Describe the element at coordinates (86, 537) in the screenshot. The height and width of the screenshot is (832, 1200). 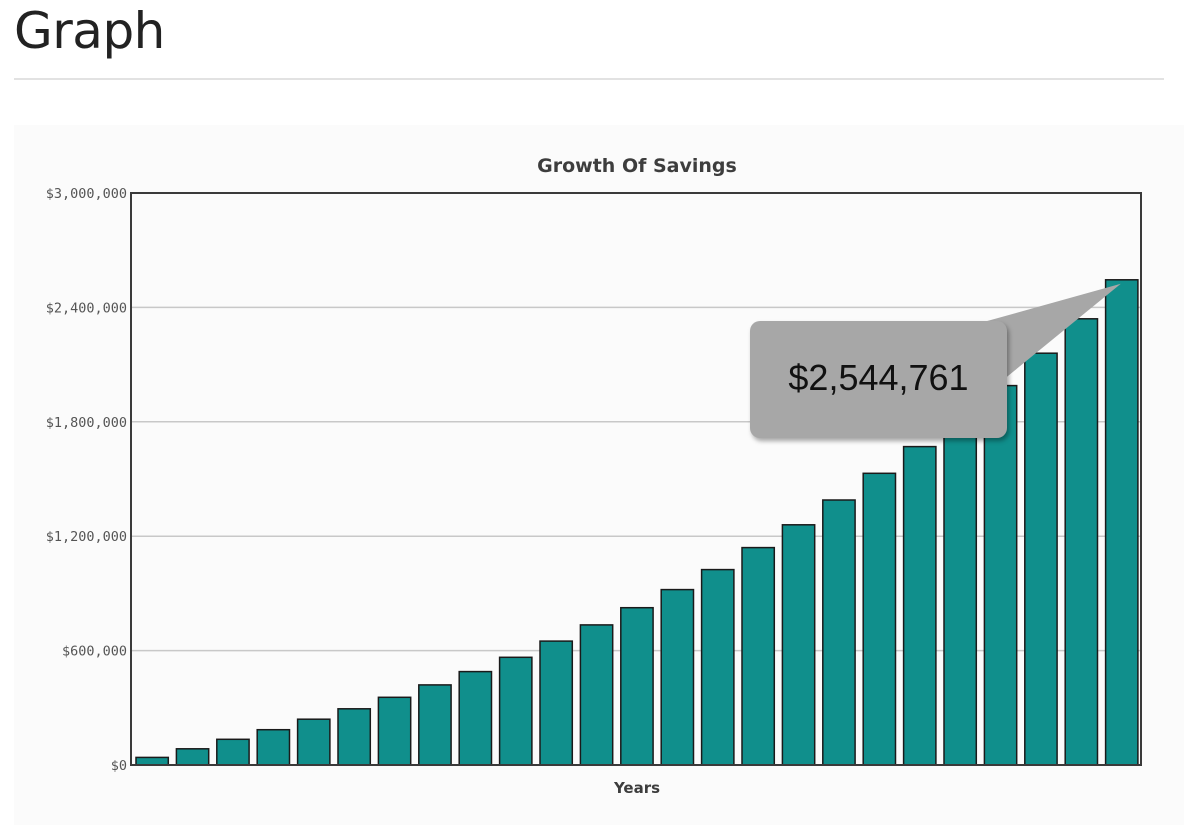
I see `y-tick-label: $1,200,000` at that location.